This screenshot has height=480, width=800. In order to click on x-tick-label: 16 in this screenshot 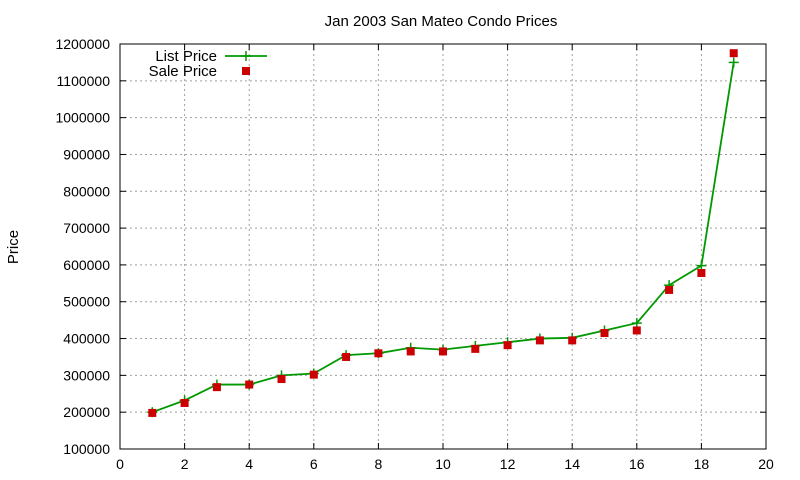, I will do `click(637, 464)`.